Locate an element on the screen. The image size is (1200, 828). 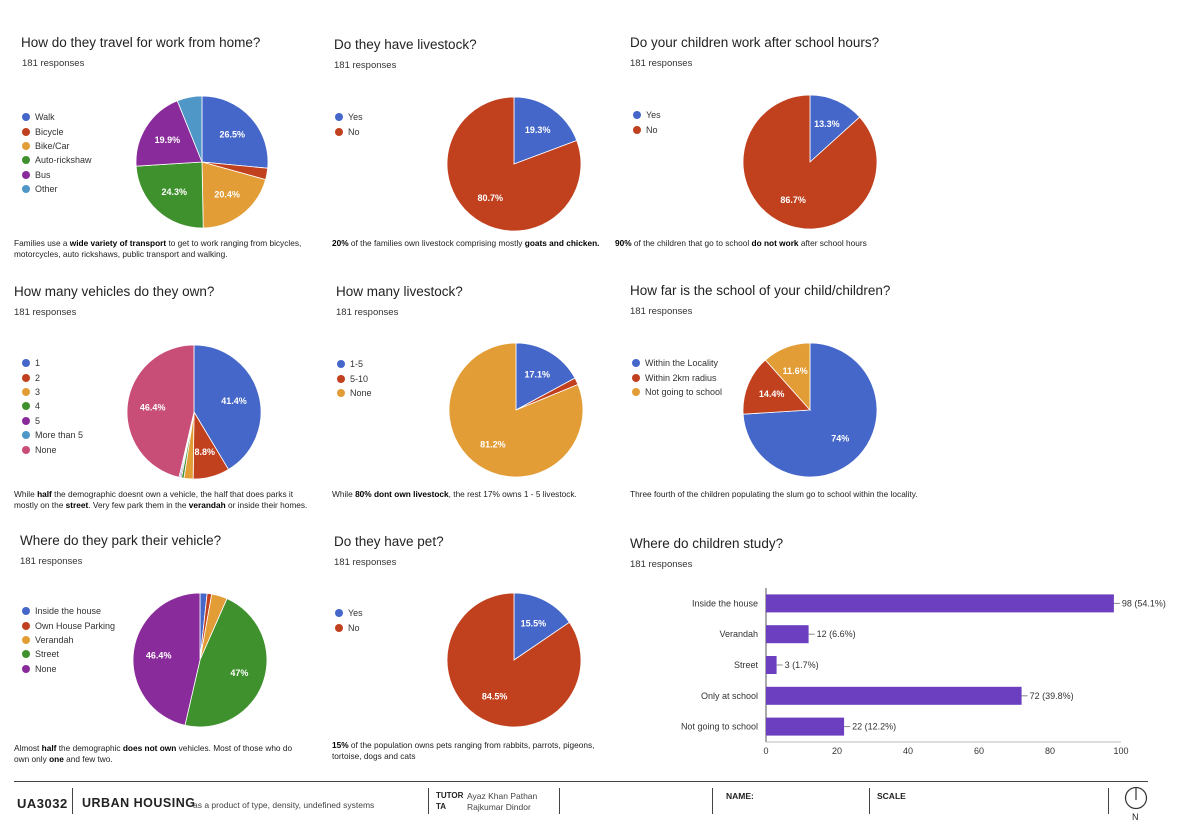
legend-label: 3 is located at coordinates (38, 391).